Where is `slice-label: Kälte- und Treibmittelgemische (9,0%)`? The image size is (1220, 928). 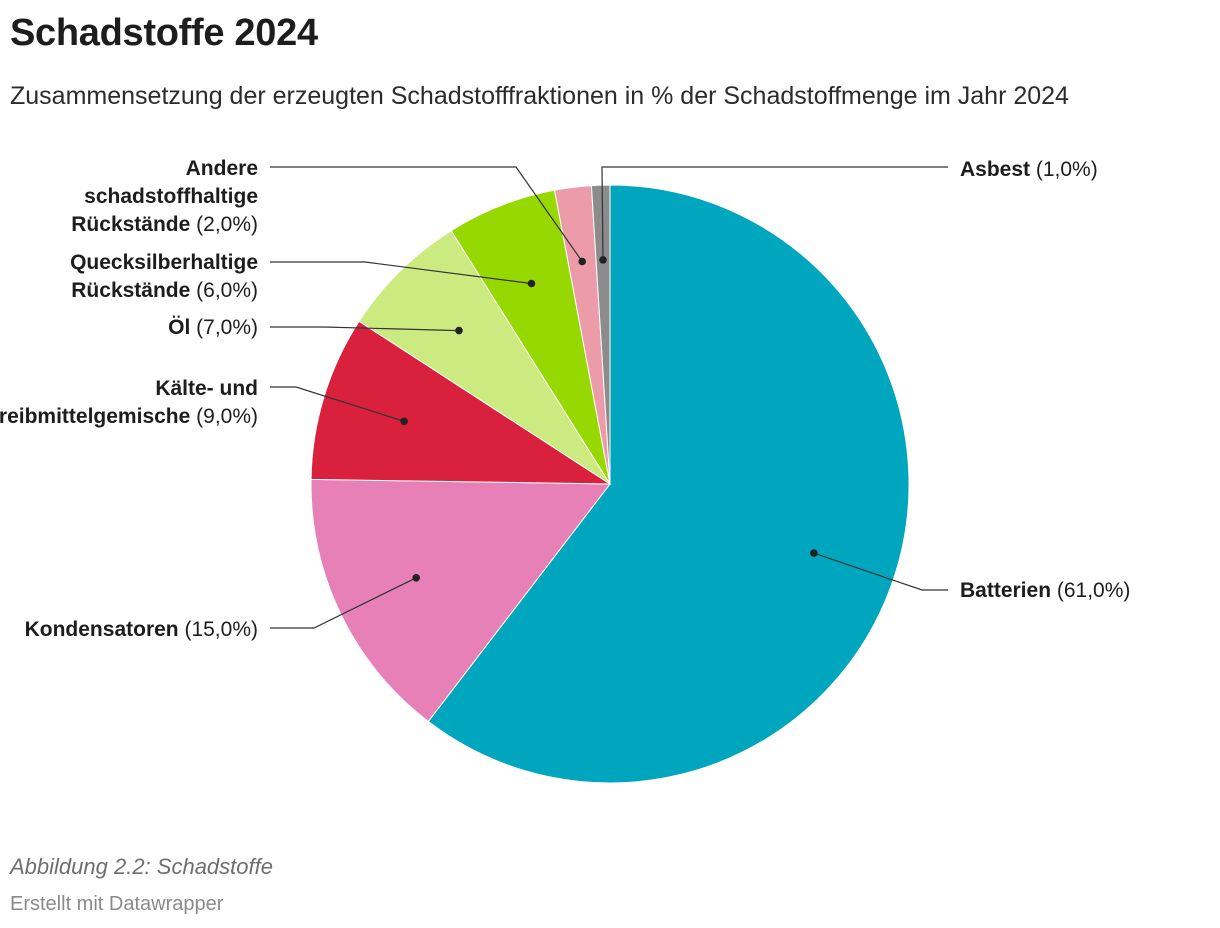 slice-label: Kälte- und Treibmittelgemische (9,0%) is located at coordinates (129, 402).